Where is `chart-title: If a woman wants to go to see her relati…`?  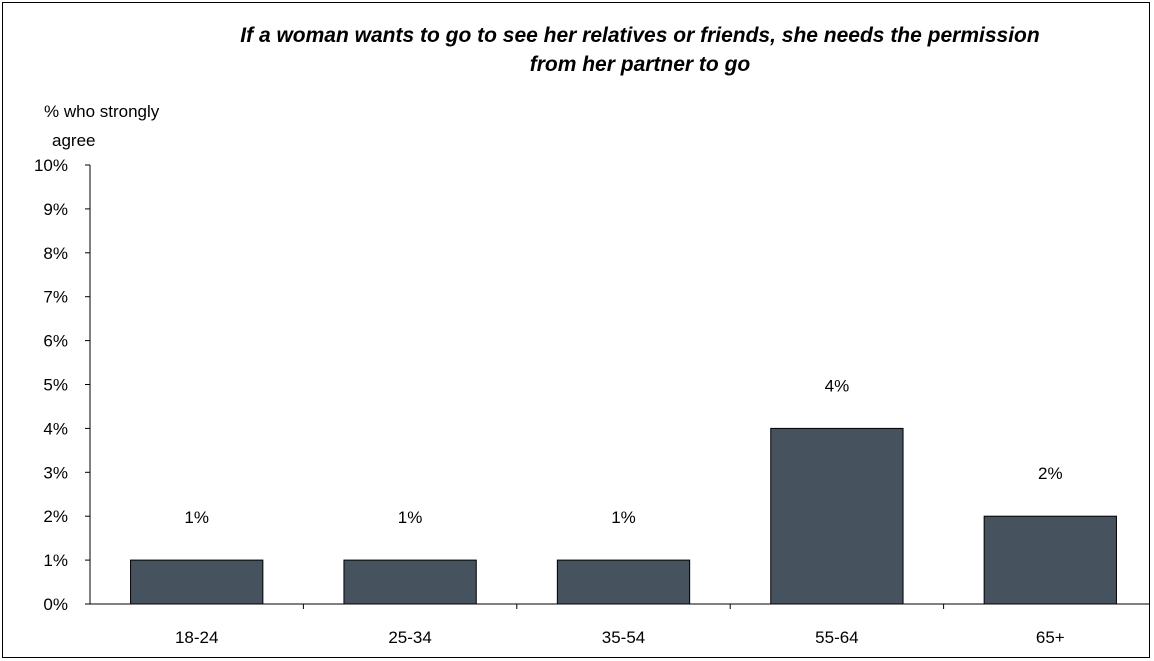 chart-title: If a woman wants to go to see her relati… is located at coordinates (639, 50).